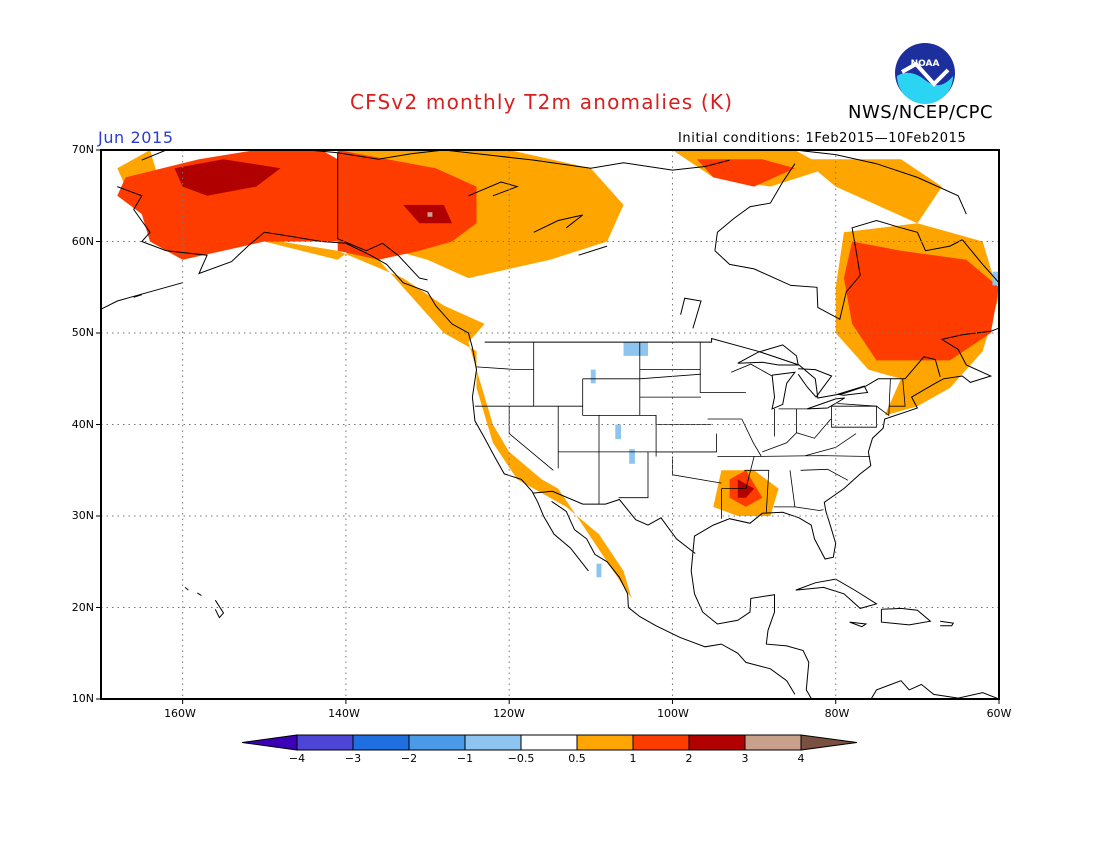 The height and width of the screenshot is (850, 1100). I want to click on anomaly-region-c2, so click(227, 177).